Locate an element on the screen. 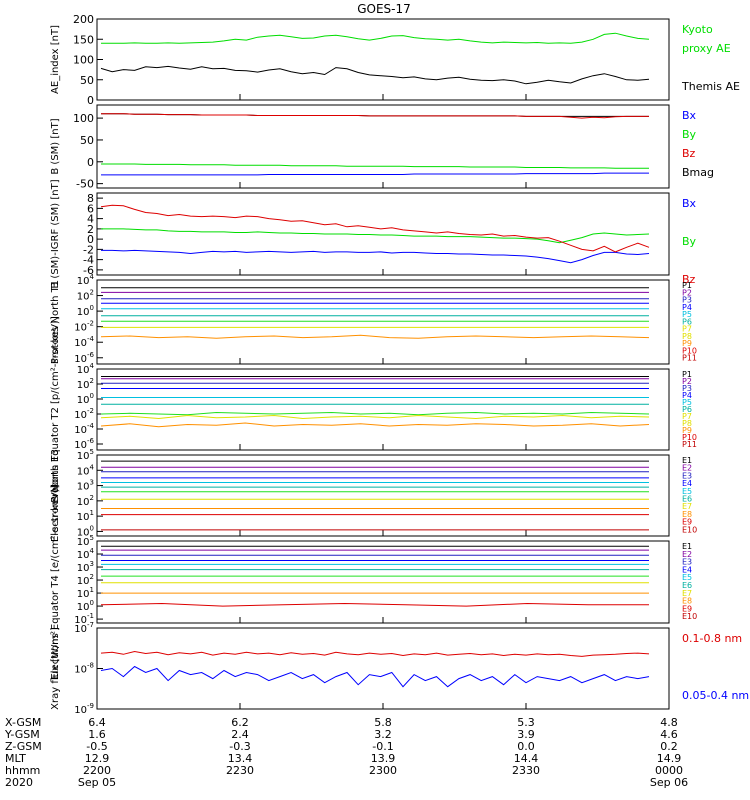 This screenshot has height=800, width=750. y-tick-label: 101 is located at coordinates (85, 516).